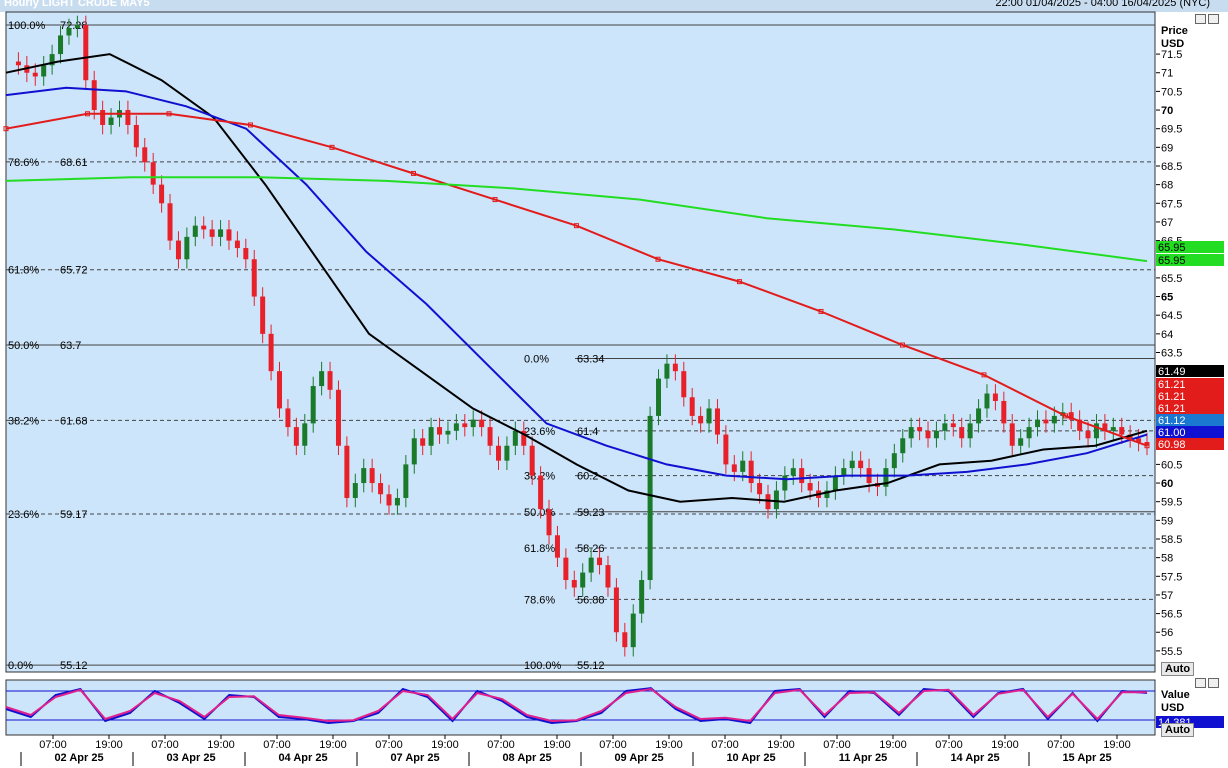 This screenshot has height=768, width=1228. Describe the element at coordinates (1200, 683) in the screenshot. I see `osc-minimize-icon` at that location.